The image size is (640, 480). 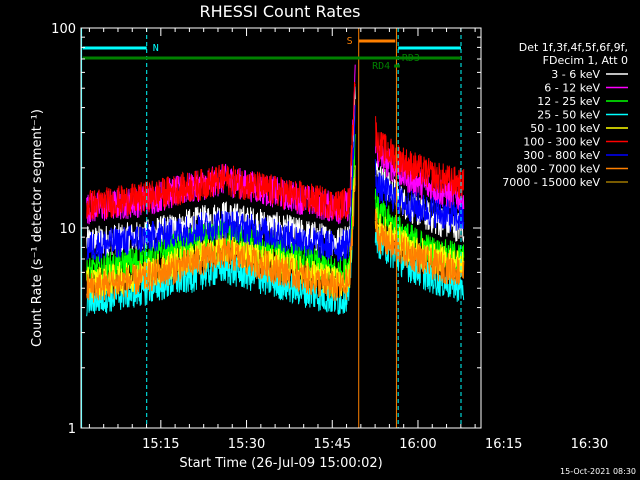 What do you see at coordinates (558, 169) in the screenshot?
I see `legend-entry-label: 800 - 7000 keV` at bounding box center [558, 169].